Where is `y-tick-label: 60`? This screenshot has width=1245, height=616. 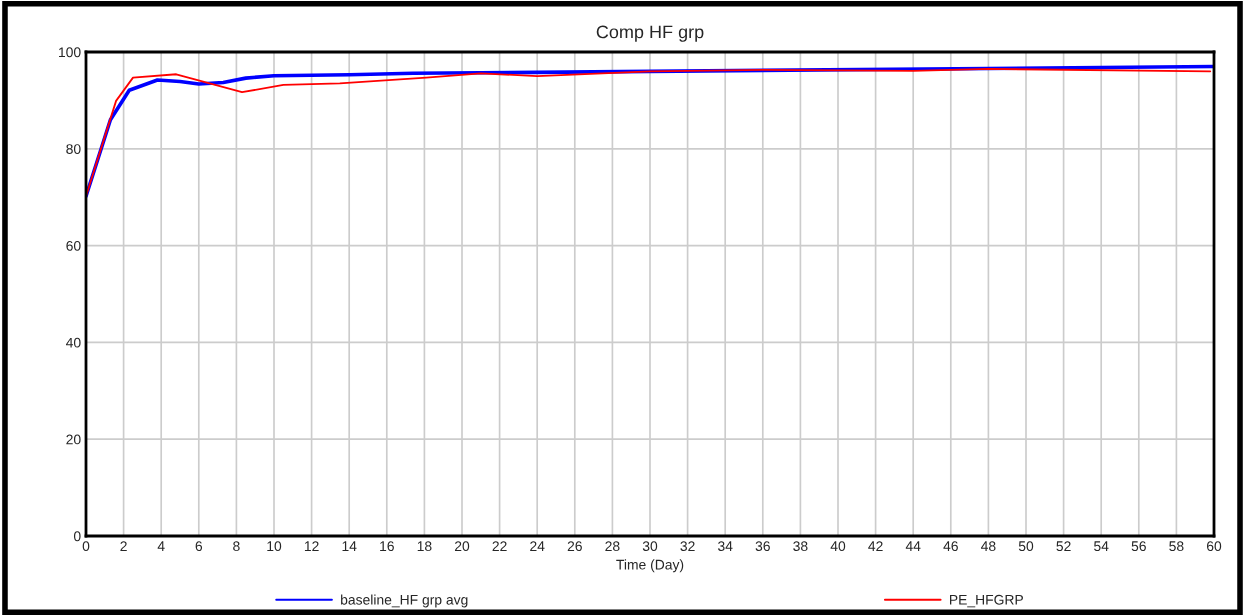
y-tick-label: 60 is located at coordinates (73, 245).